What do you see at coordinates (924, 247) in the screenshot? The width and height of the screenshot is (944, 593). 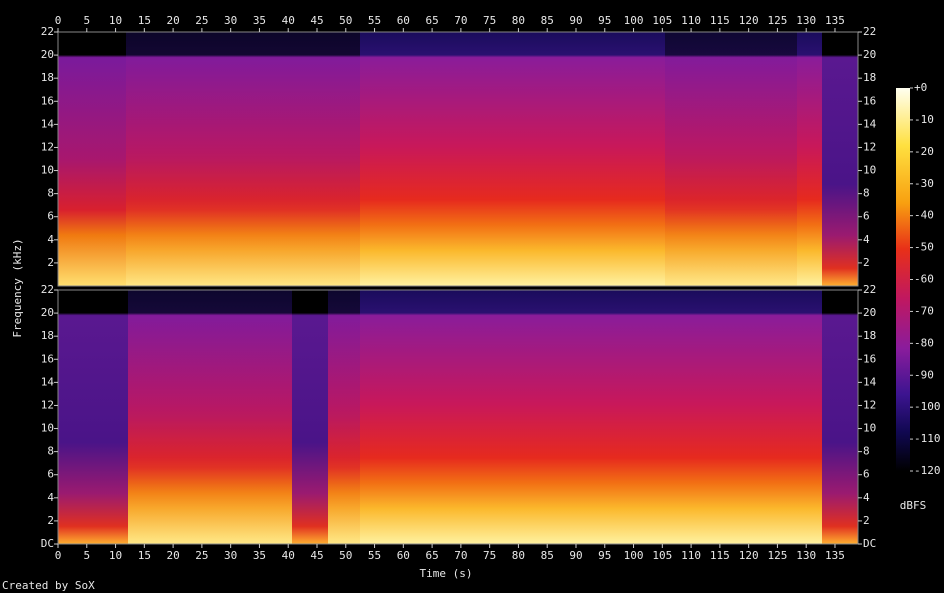 I see `colorbar-tick-label: -50` at bounding box center [924, 247].